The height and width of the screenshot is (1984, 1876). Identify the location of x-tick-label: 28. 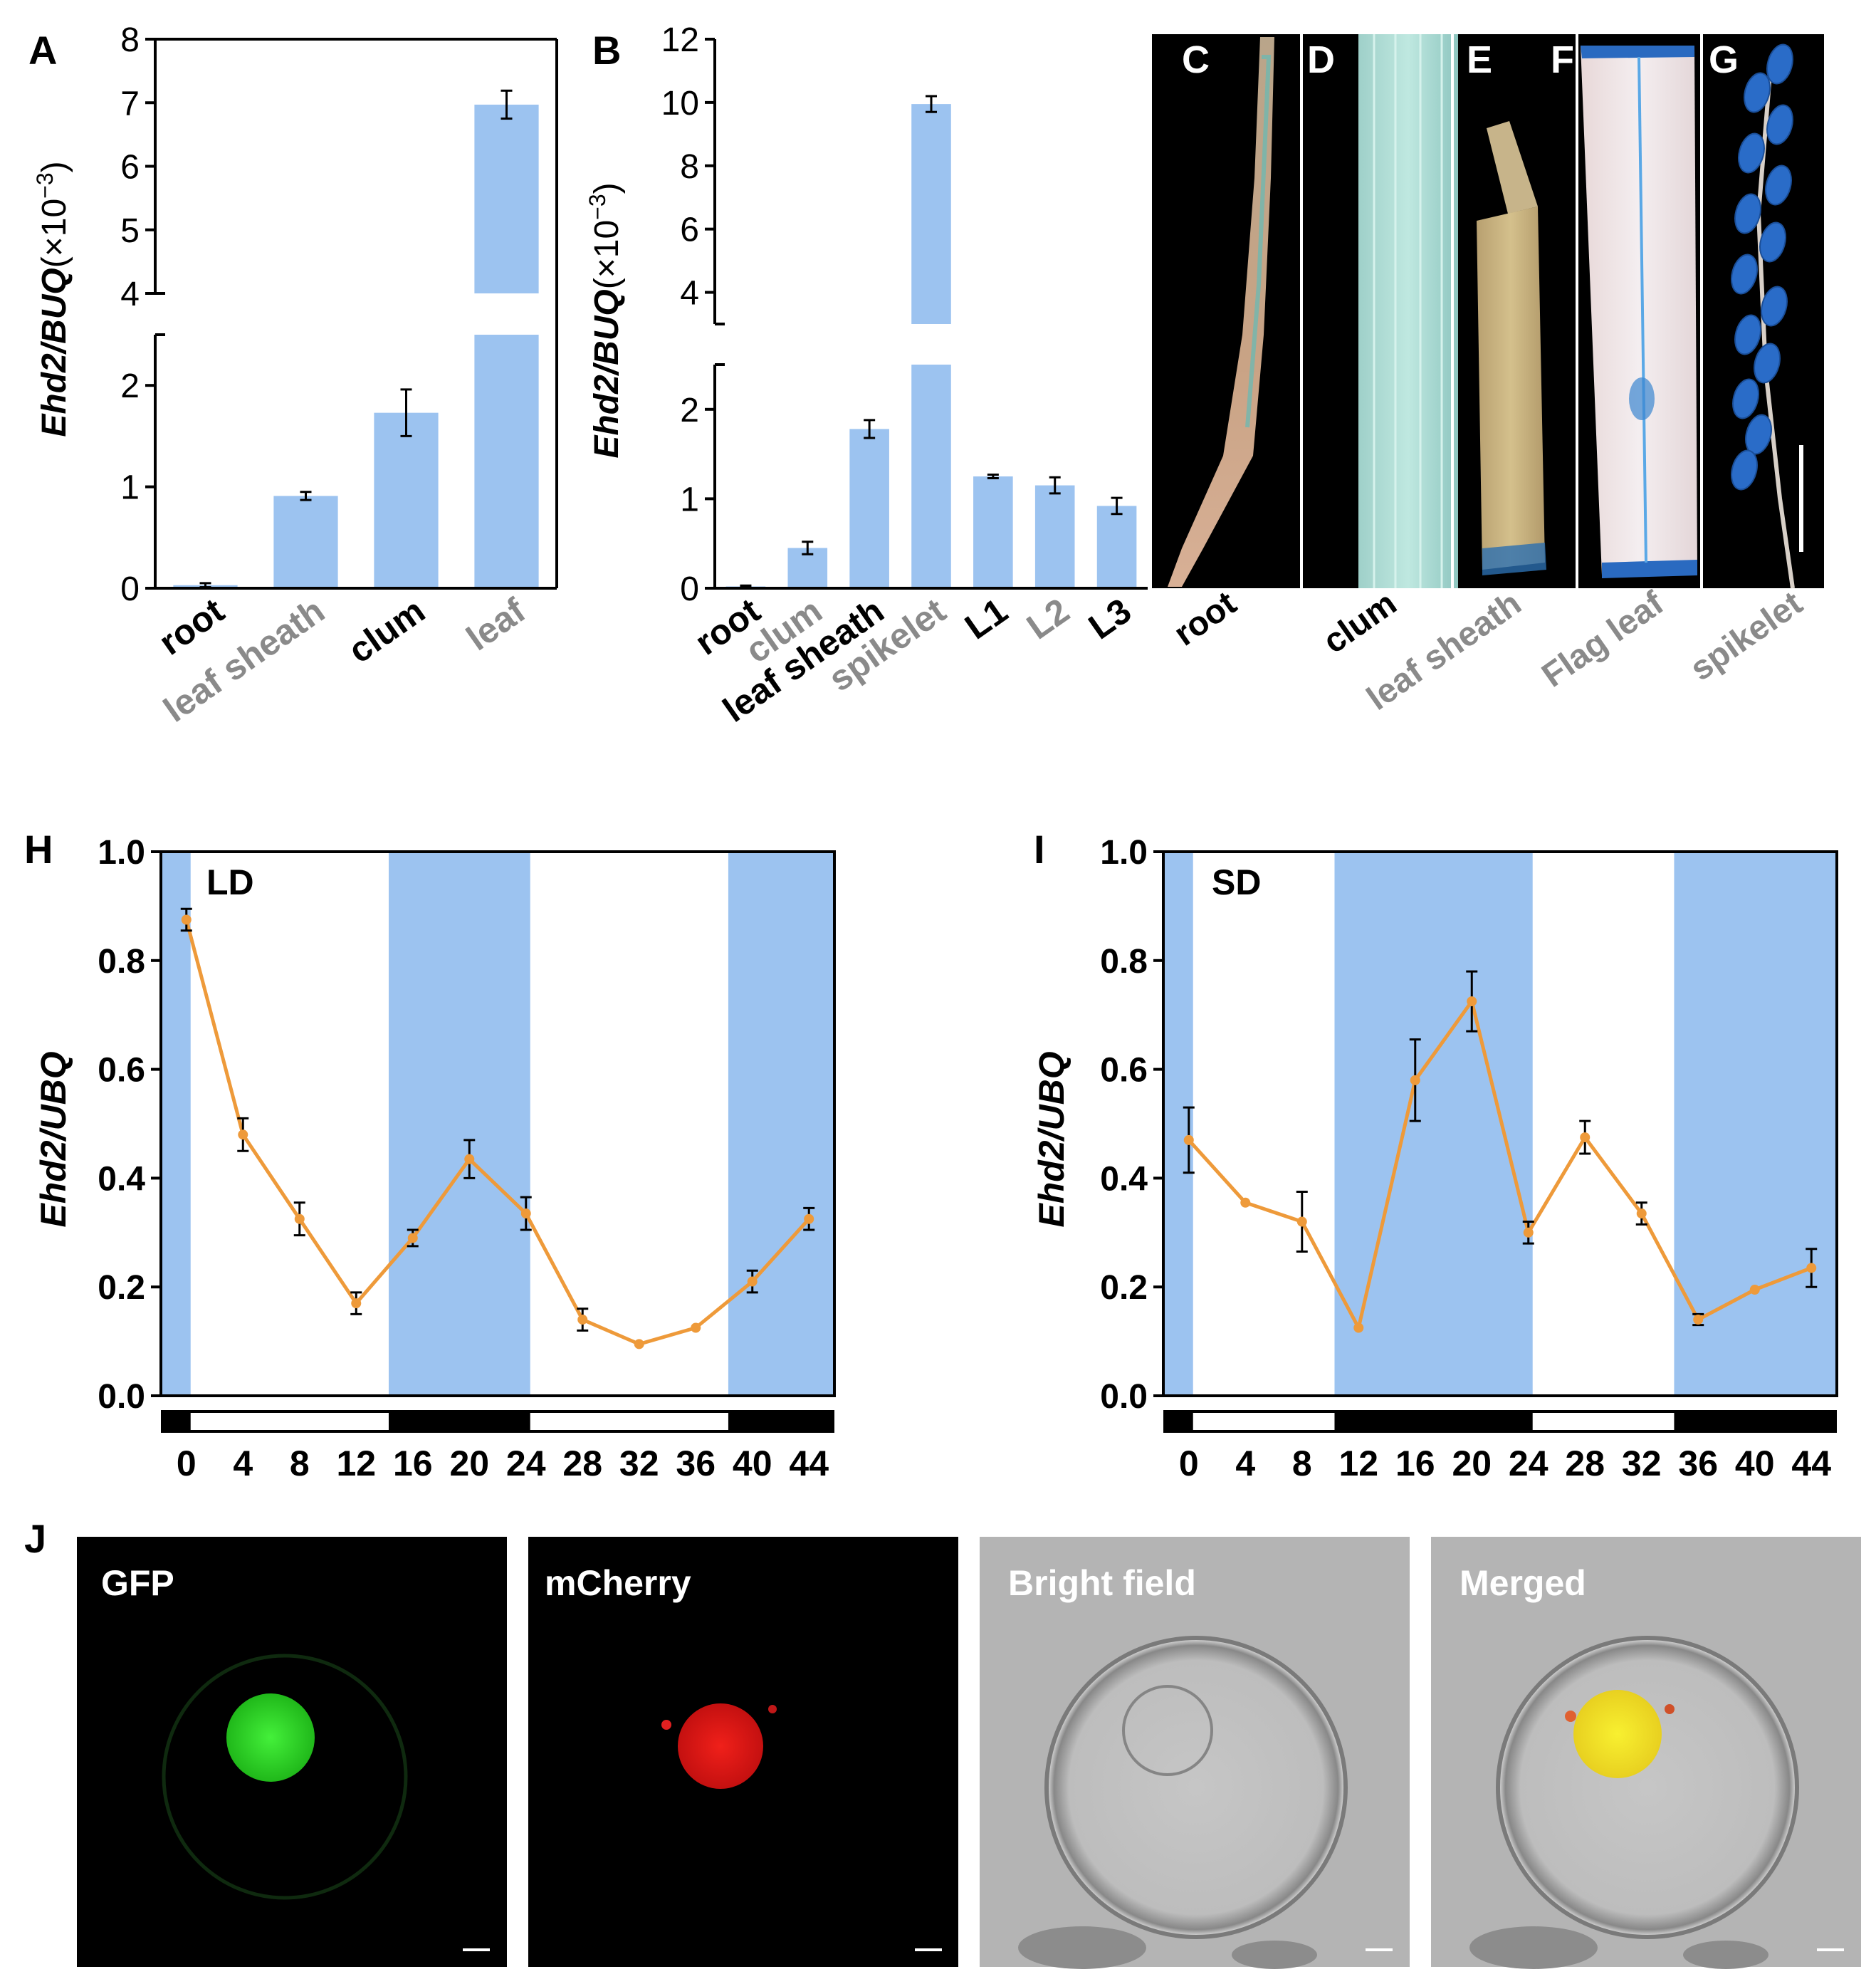
(1585, 1463).